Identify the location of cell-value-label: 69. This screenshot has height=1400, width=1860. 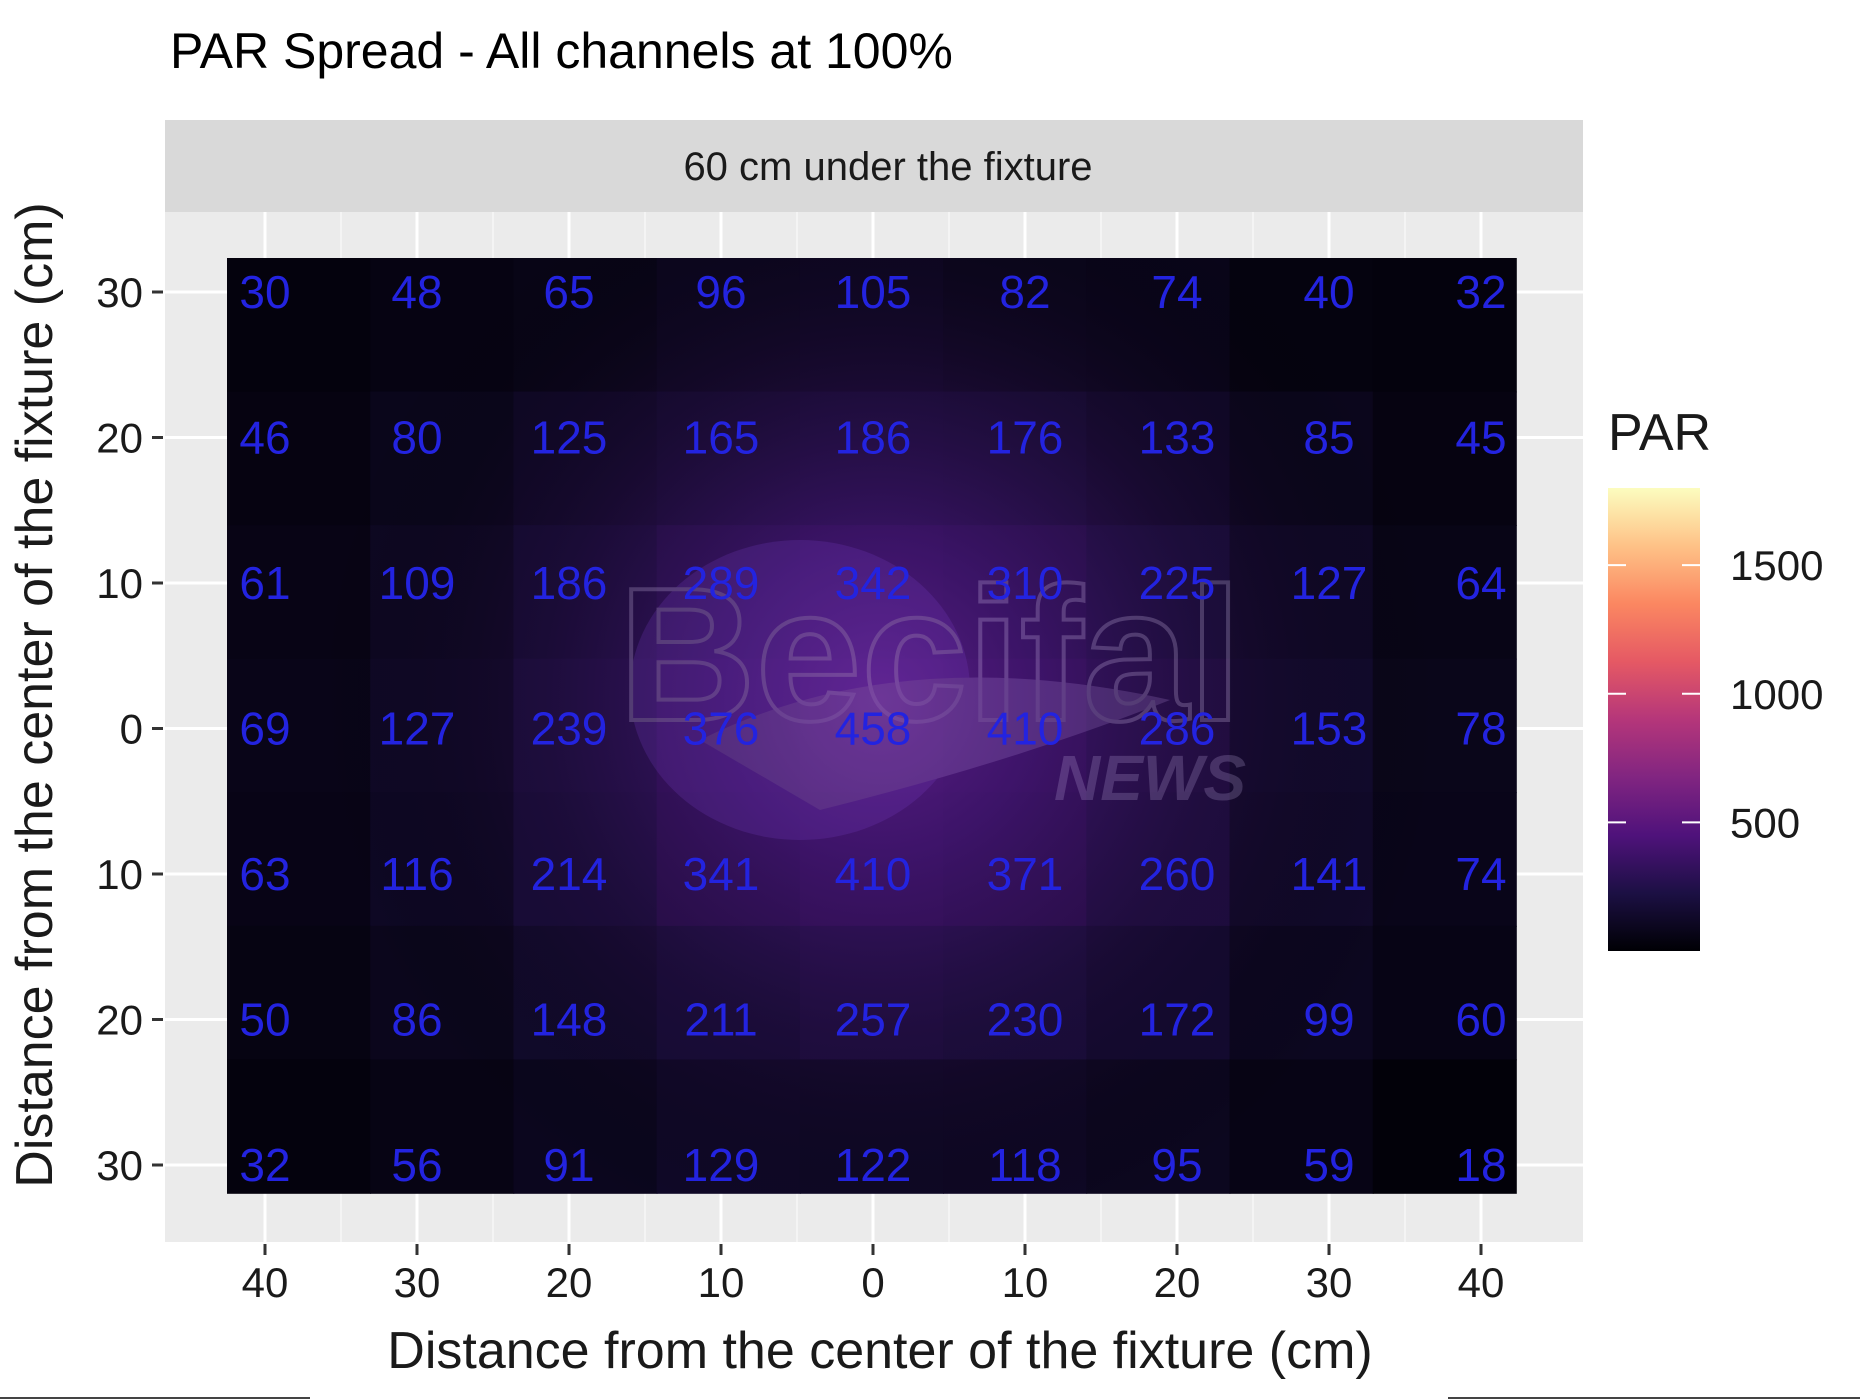
(264, 729).